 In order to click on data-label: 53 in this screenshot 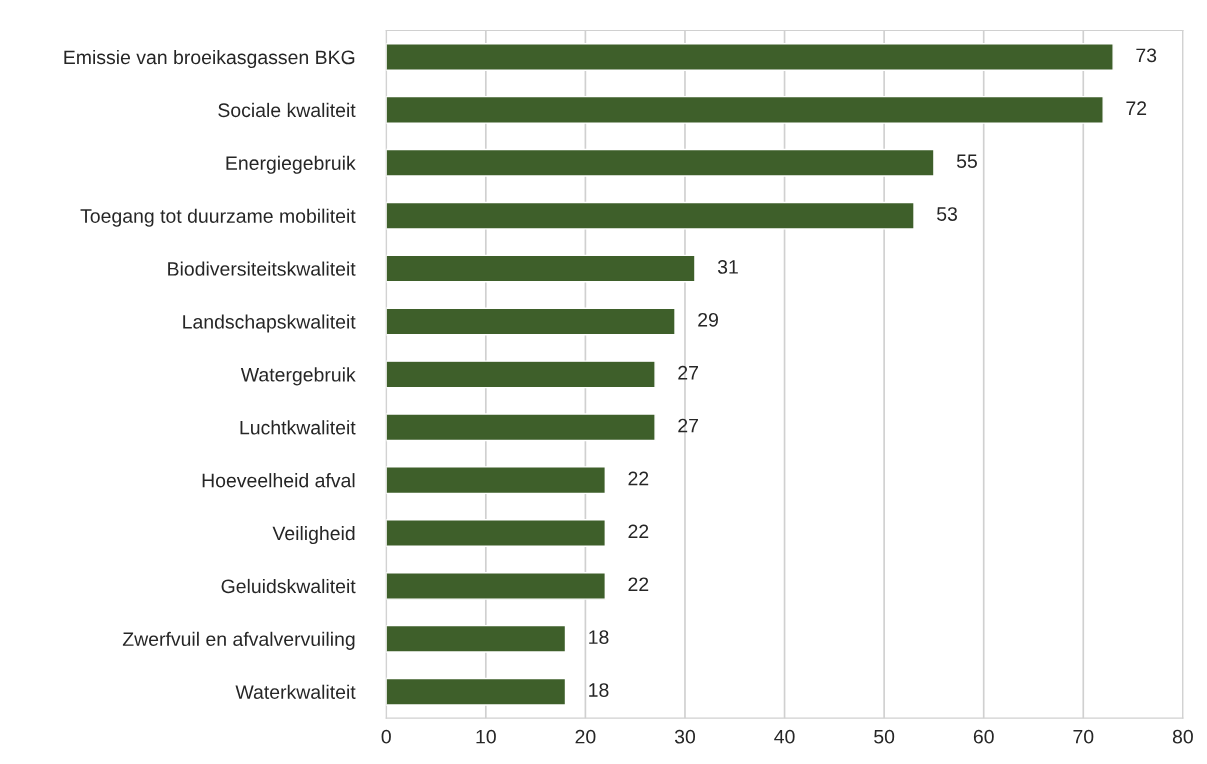, I will do `click(947, 214)`.